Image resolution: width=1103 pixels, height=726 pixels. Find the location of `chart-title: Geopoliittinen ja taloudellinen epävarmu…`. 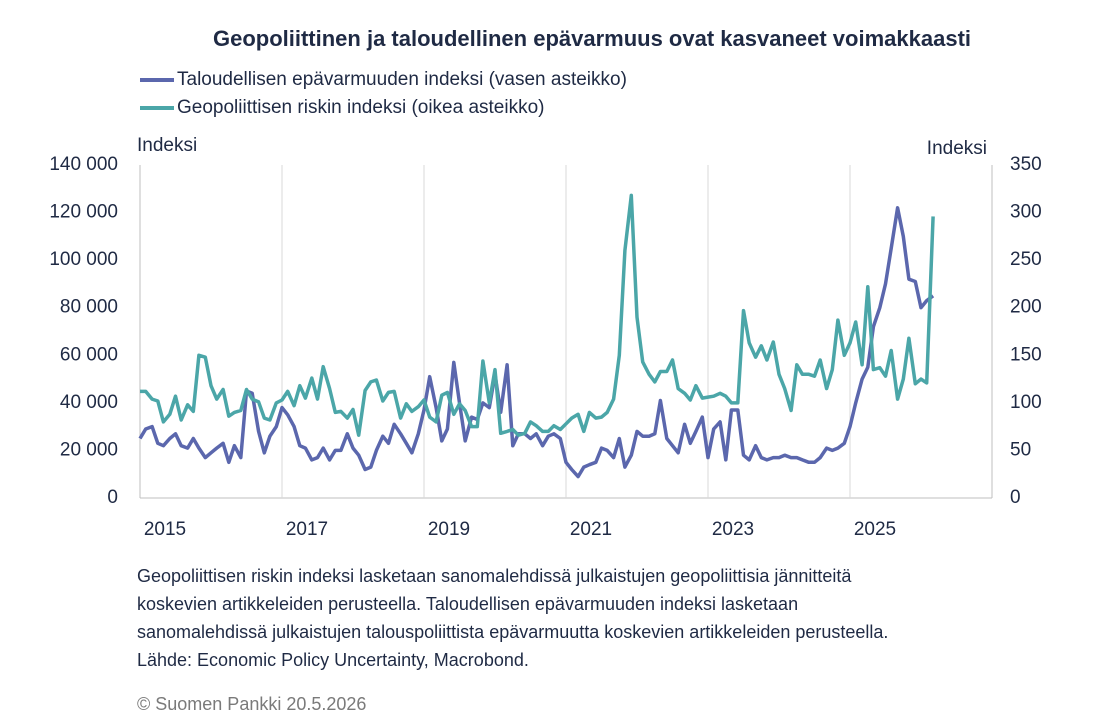

chart-title: Geopoliittinen ja taloudellinen epävarmu… is located at coordinates (592, 38).